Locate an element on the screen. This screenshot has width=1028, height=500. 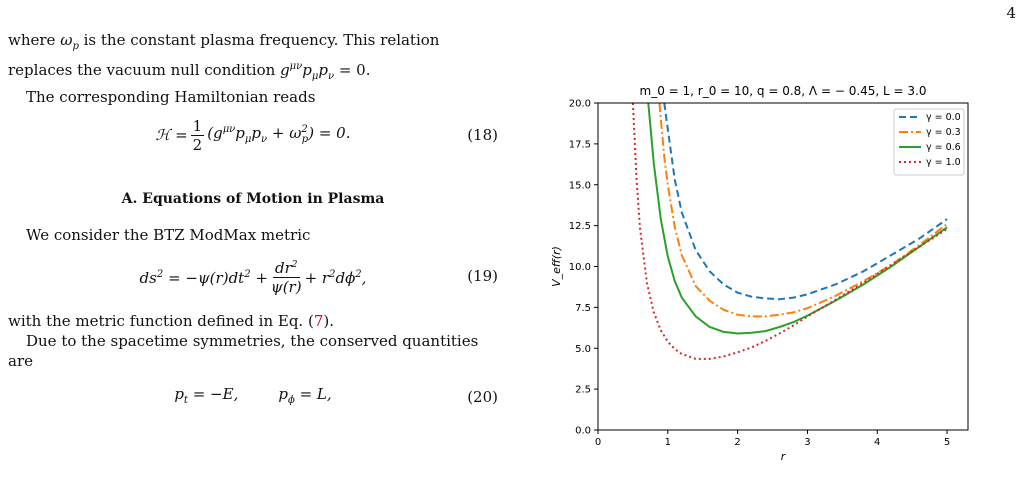
y-axis-label: V_eff(r) is located at coordinates (556, 266).